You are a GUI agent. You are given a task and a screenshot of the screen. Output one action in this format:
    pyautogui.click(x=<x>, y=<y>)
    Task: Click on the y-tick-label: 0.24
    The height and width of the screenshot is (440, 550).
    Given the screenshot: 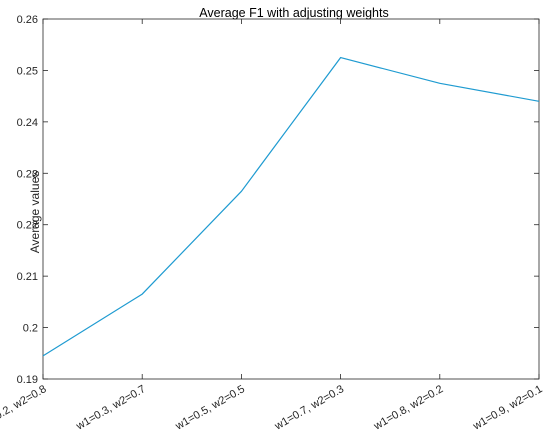 What is the action you would take?
    pyautogui.click(x=27, y=123)
    